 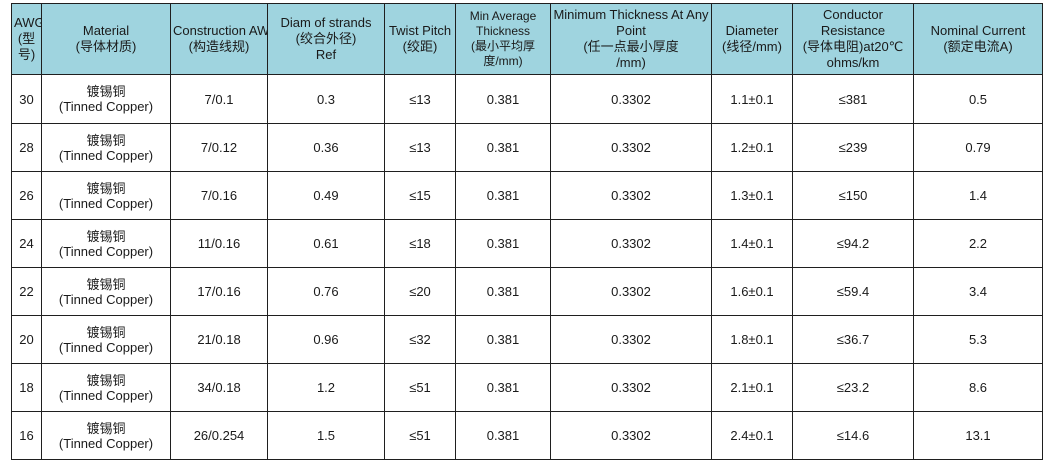 What do you see at coordinates (752, 195) in the screenshot?
I see `cell-diameter: 1.3±0.1` at bounding box center [752, 195].